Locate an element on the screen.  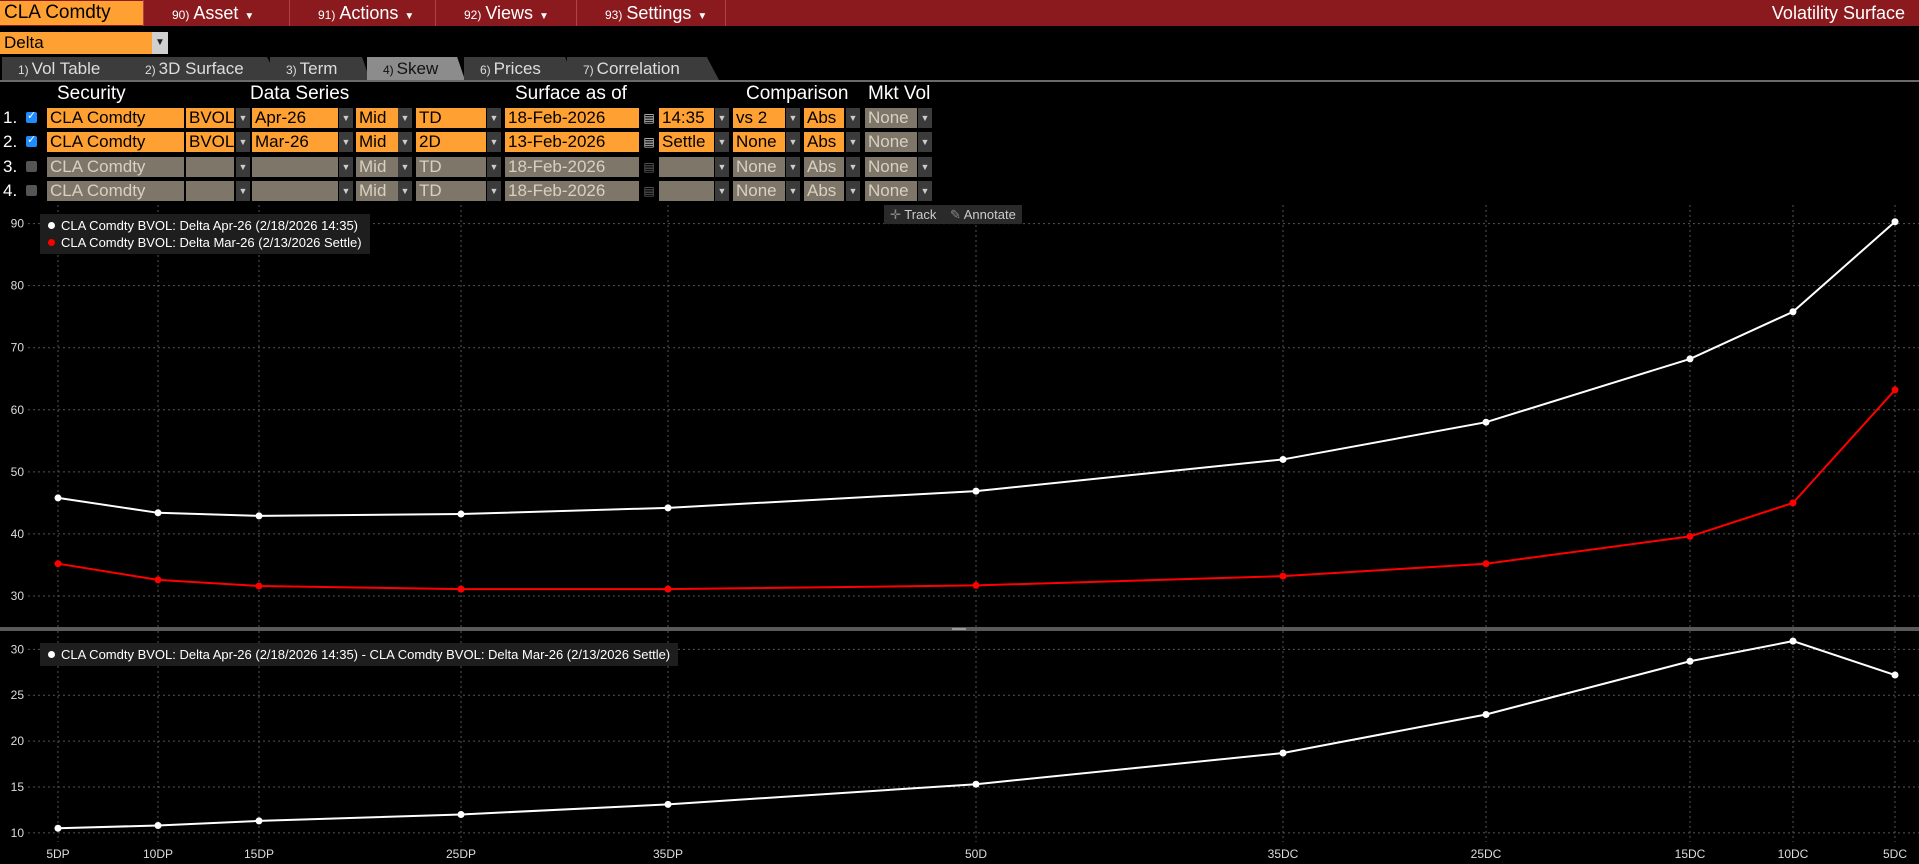
menu-views: 92) Views ▼ is located at coordinates (505, 13).